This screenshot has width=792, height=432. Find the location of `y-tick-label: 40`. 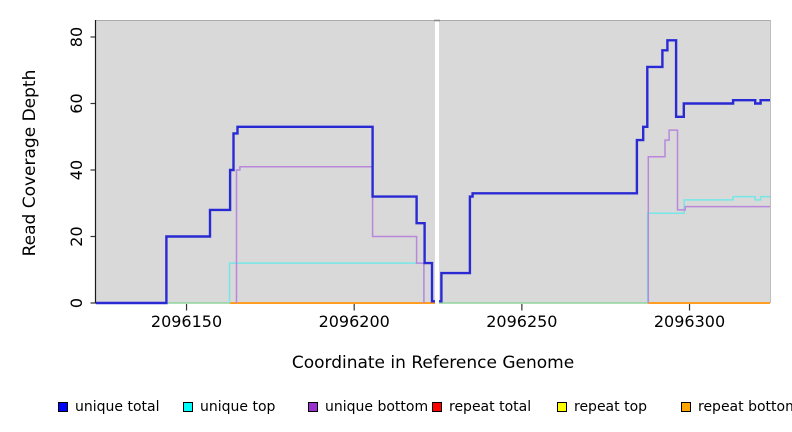

y-tick-label: 40 is located at coordinates (76, 170).